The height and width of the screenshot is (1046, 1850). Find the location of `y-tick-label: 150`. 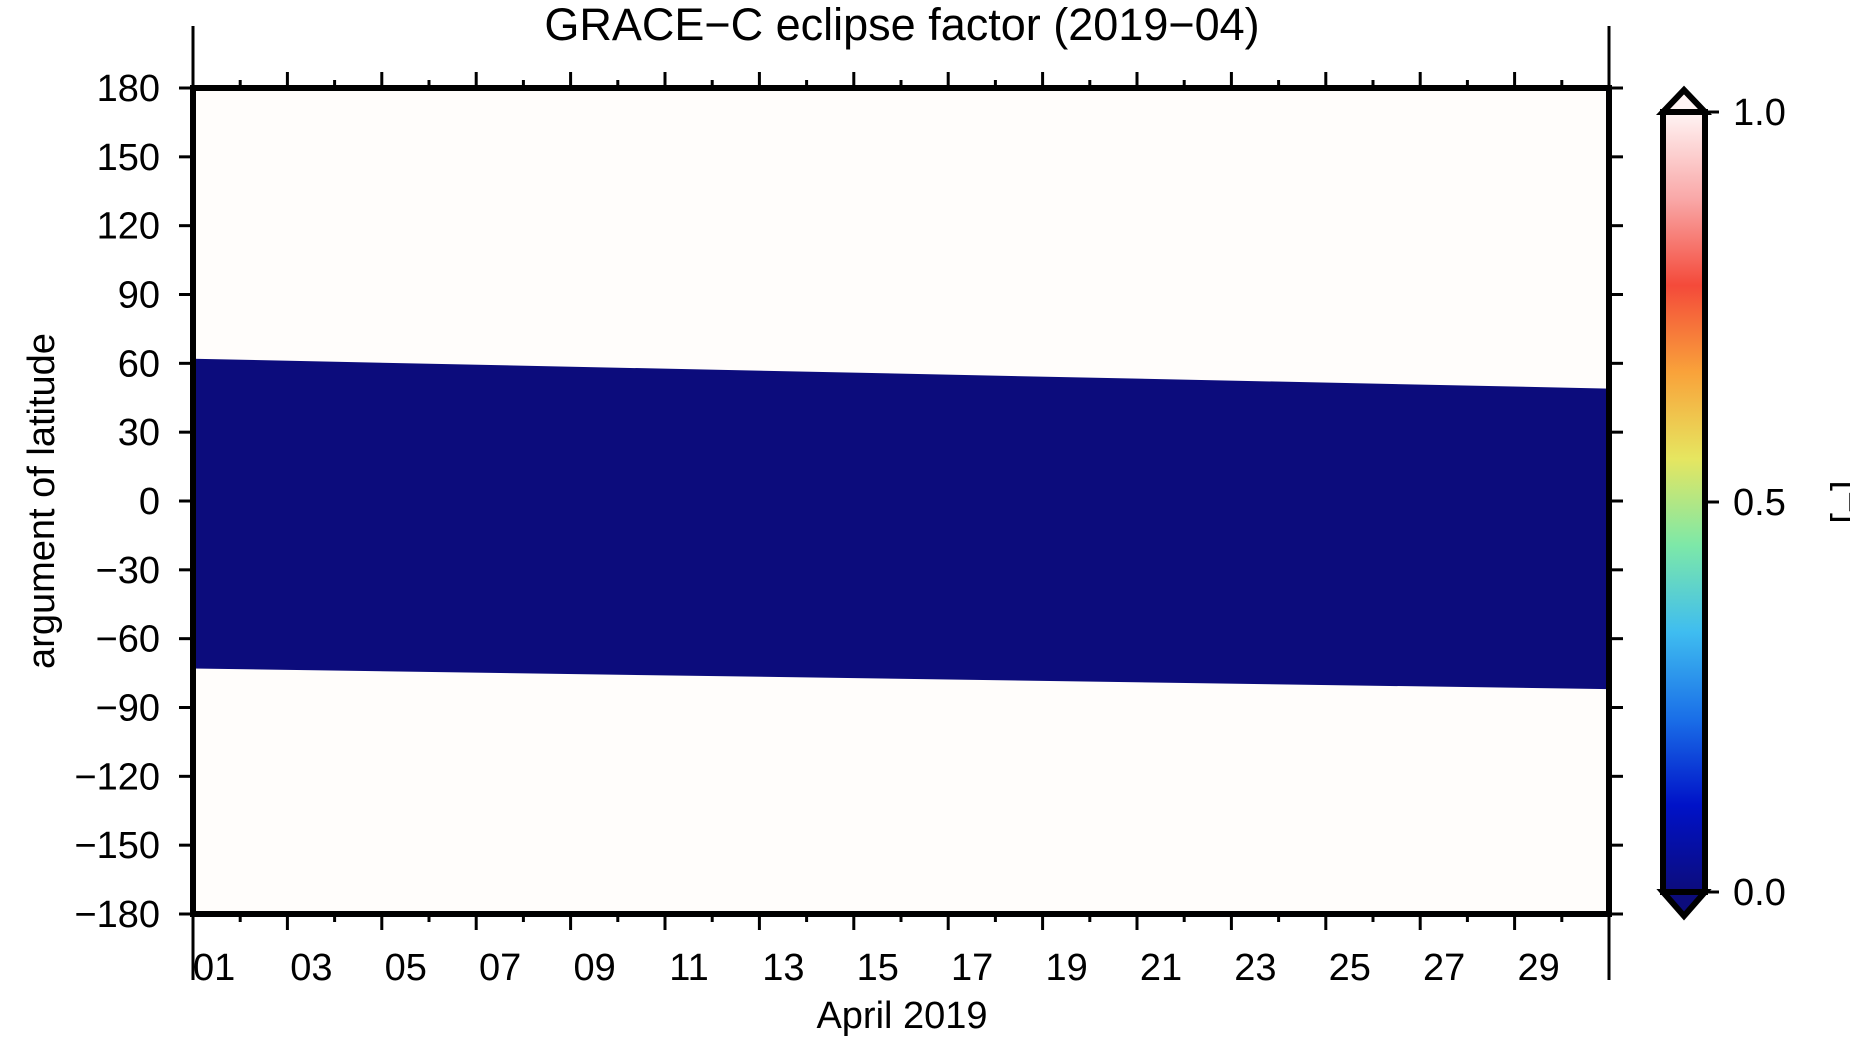

y-tick-label: 150 is located at coordinates (128, 158).